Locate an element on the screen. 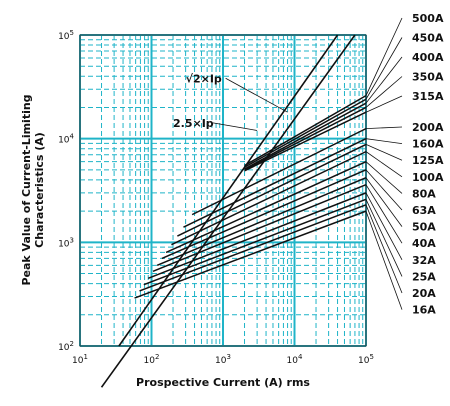 The height and width of the screenshot is (406, 450). rating-label-125a: 125A is located at coordinates (428, 160).